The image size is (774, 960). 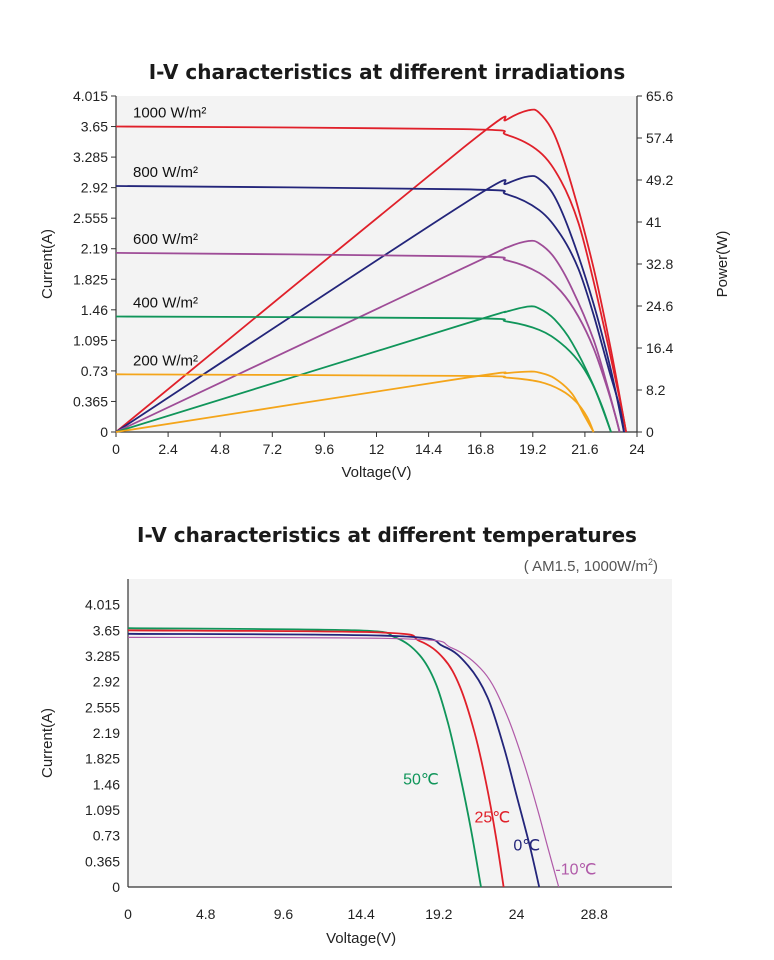 What do you see at coordinates (654, 222) in the screenshot?
I see `y2-tick-label: 41` at bounding box center [654, 222].